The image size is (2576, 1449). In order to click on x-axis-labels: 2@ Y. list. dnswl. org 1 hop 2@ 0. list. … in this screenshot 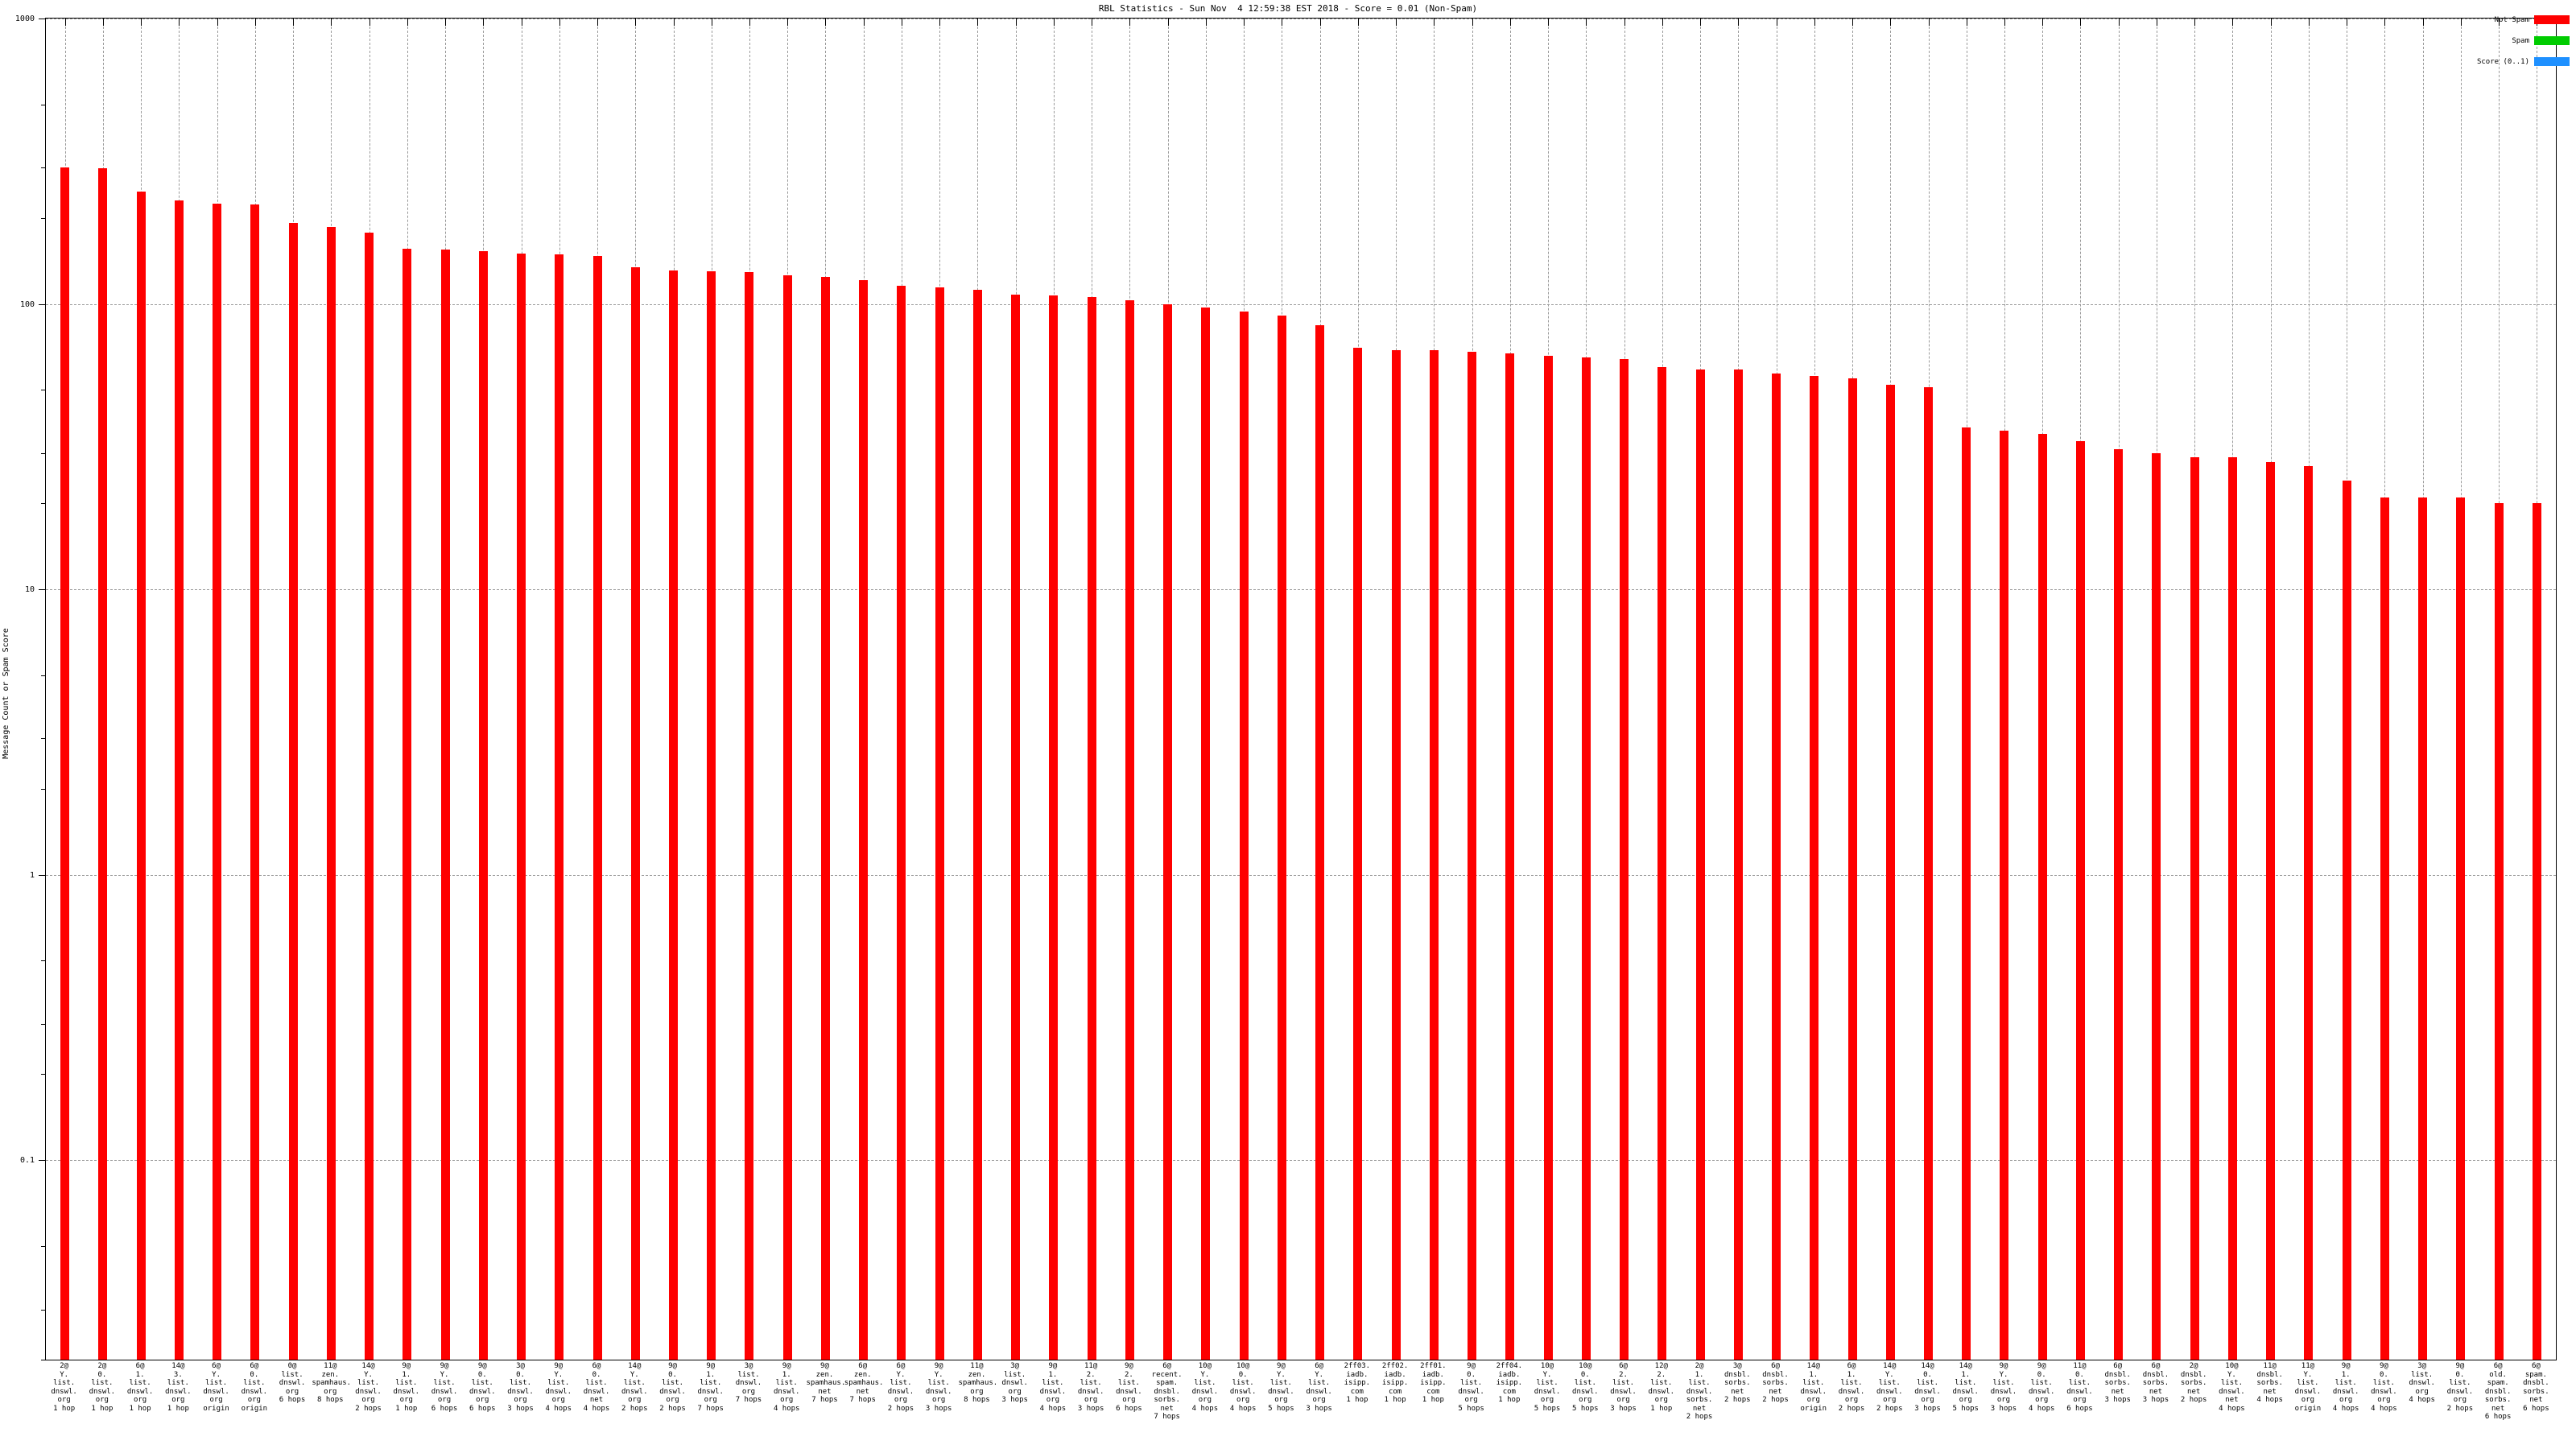, I will do `click(1301, 1404)`.